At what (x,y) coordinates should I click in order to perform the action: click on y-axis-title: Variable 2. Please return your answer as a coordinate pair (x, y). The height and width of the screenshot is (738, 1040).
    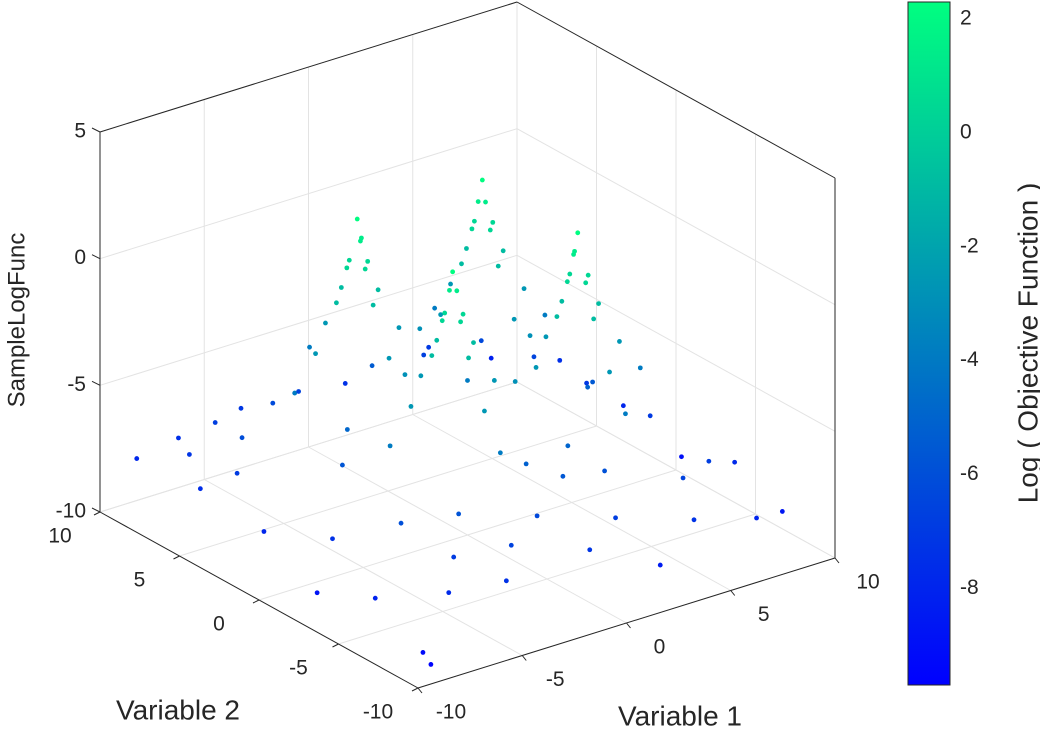
    Looking at the image, I should click on (178, 709).